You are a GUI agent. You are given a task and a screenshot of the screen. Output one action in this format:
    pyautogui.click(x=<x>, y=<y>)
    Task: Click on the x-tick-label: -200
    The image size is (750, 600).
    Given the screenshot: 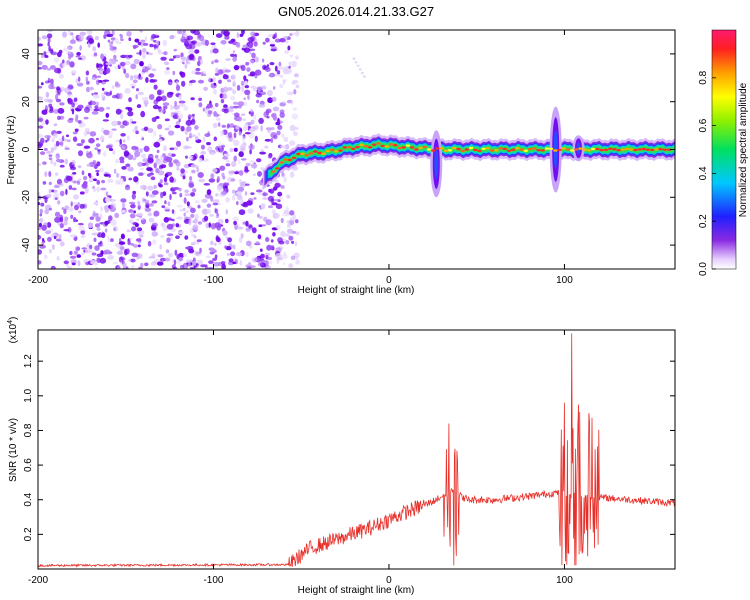 What is the action you would take?
    pyautogui.click(x=38, y=580)
    